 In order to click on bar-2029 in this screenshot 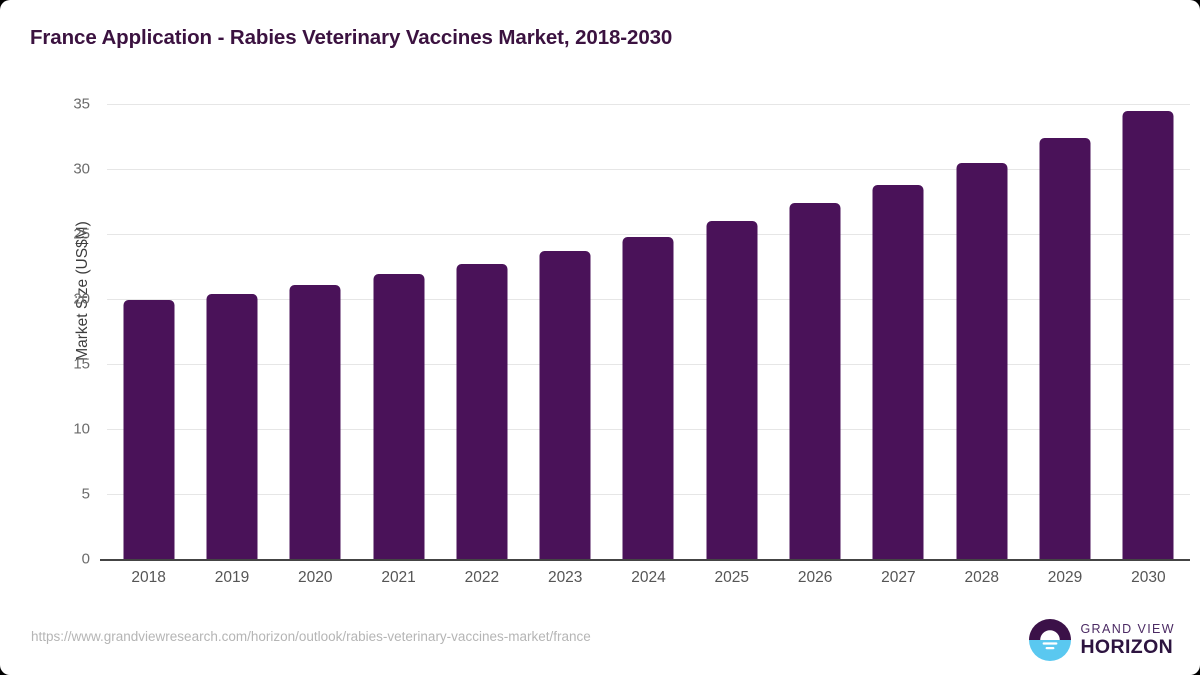, I will do `click(1065, 348)`.